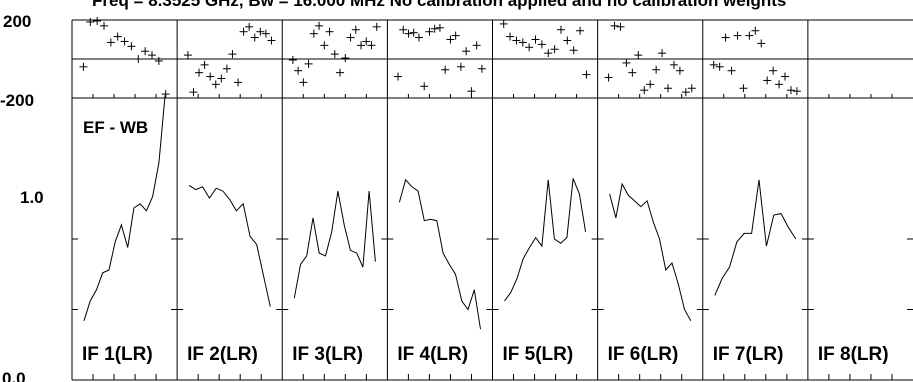  What do you see at coordinates (853, 354) in the screenshot?
I see `if-label-8: IF 8(LR)` at bounding box center [853, 354].